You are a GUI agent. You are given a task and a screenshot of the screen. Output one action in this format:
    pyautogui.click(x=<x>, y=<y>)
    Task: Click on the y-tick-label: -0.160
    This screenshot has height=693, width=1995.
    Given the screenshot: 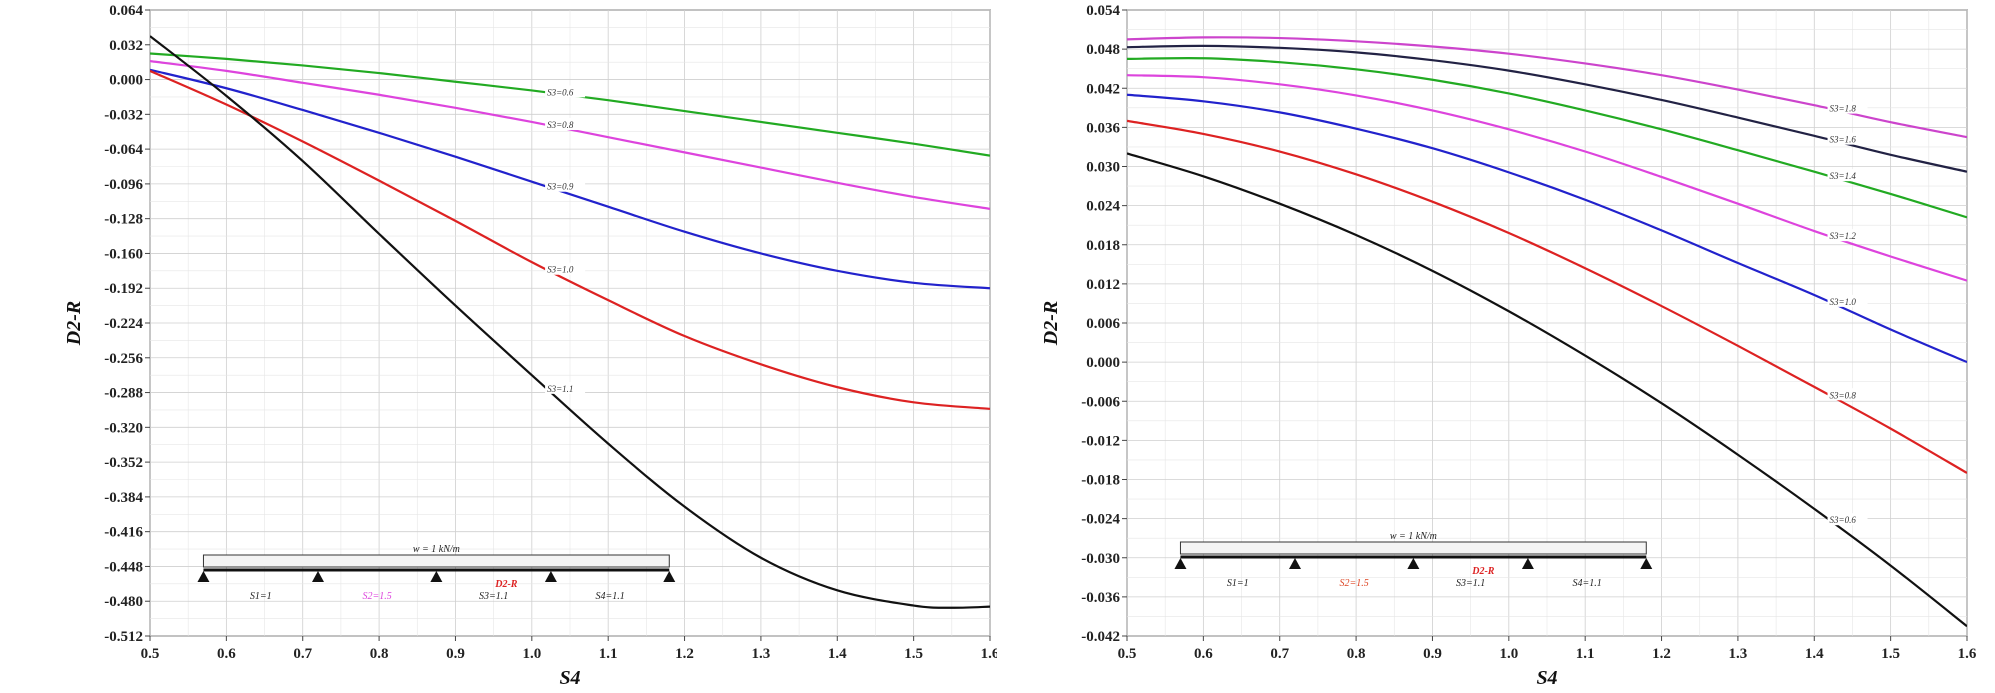 What is the action you would take?
    pyautogui.click(x=123, y=254)
    